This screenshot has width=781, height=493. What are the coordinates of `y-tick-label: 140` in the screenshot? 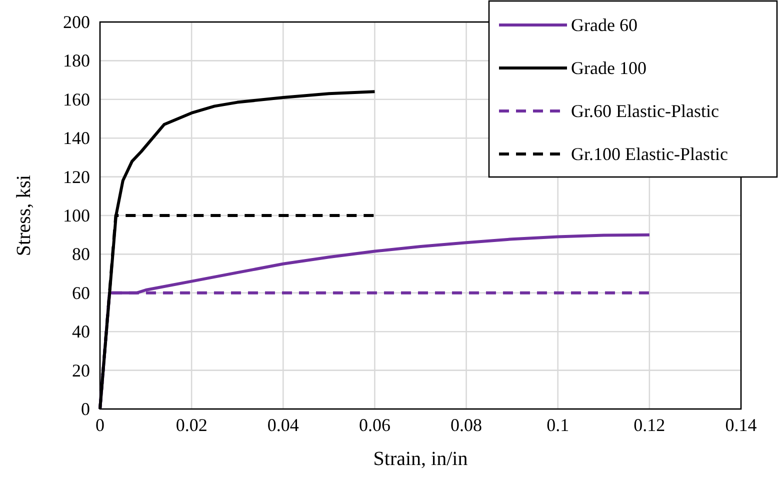 It's located at (76, 138).